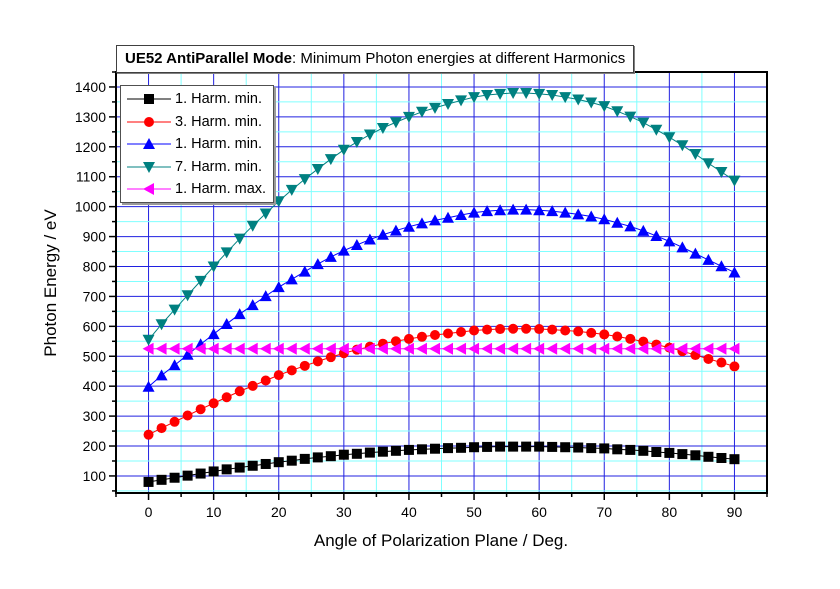  What do you see at coordinates (90, 87) in the screenshot?
I see `y-tick-label: 1400` at bounding box center [90, 87].